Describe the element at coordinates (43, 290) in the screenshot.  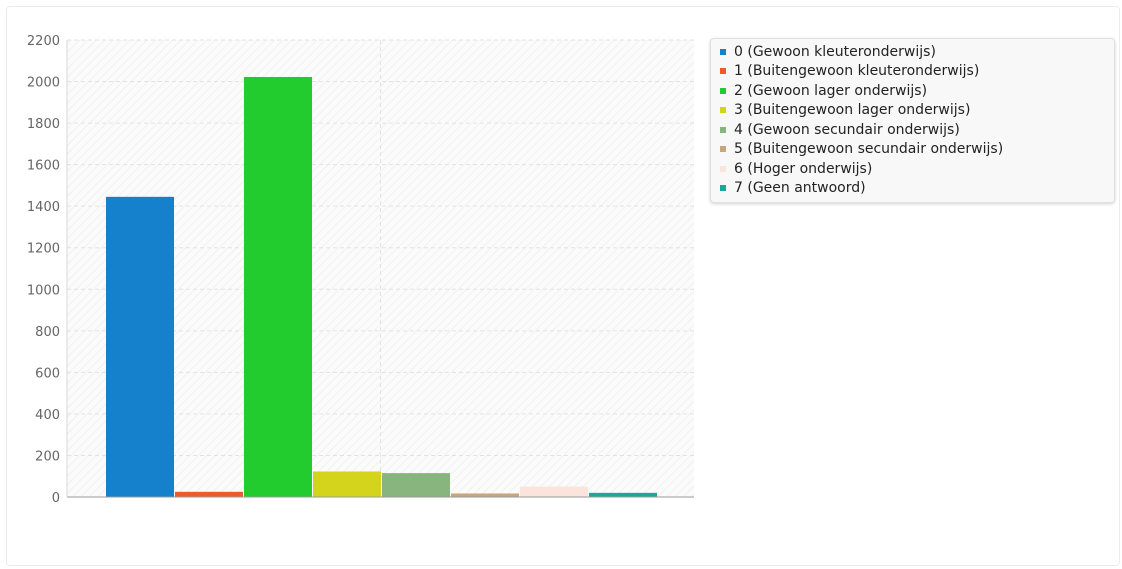
I see `y-tick-label: 1000` at that location.